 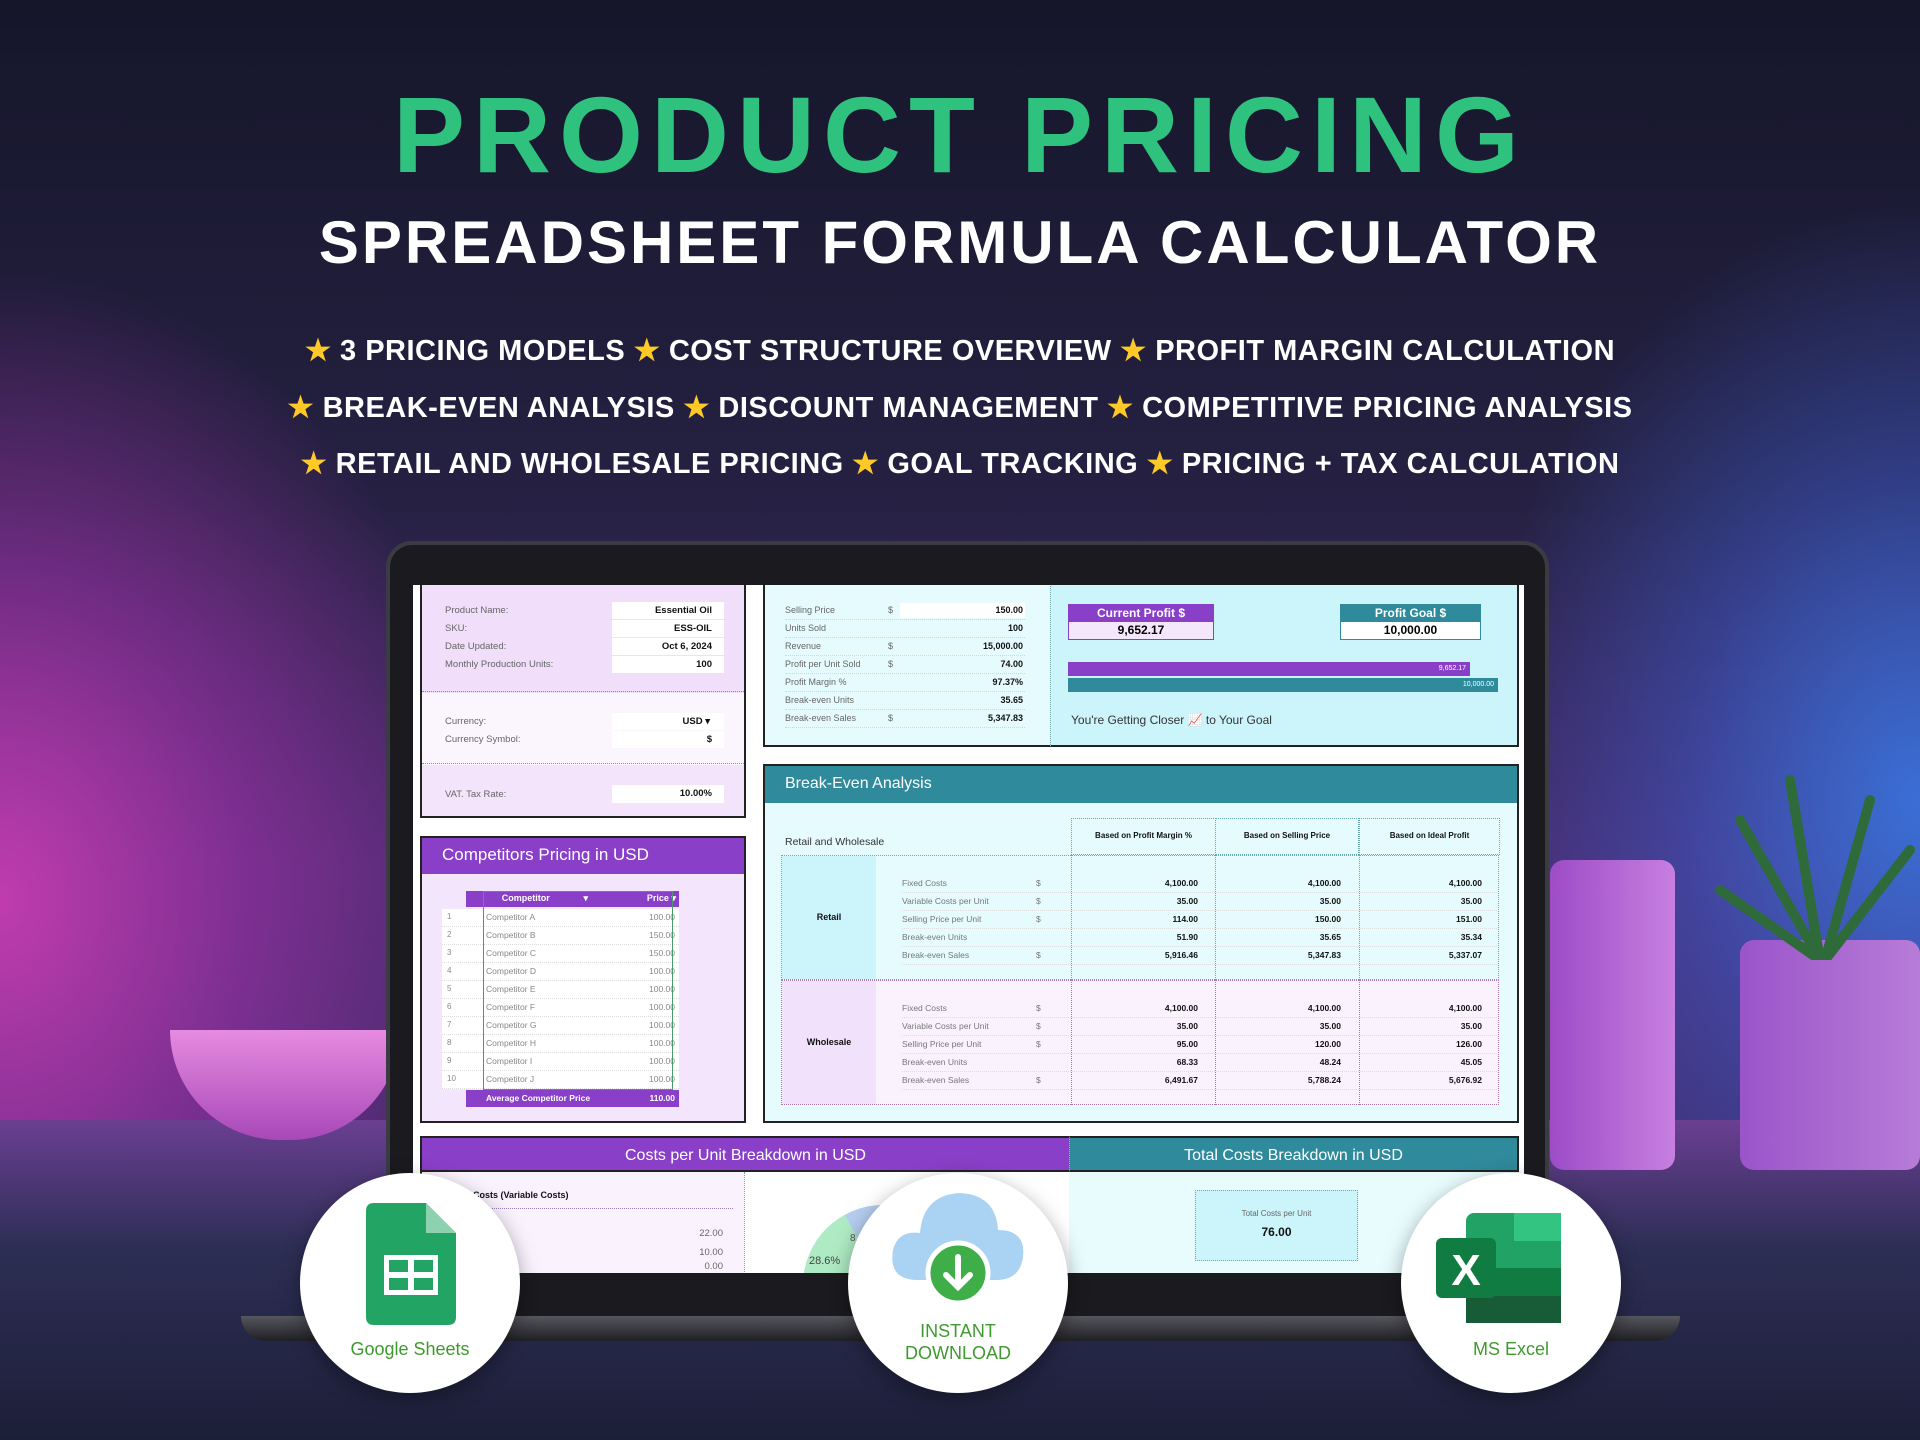 What do you see at coordinates (466, 721) in the screenshot?
I see `currency-label: Currency:` at bounding box center [466, 721].